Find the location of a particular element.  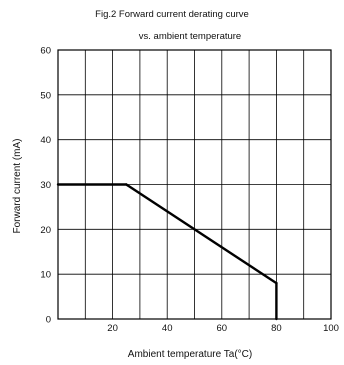

x-tick-labels: 20 40 60 80 100 is located at coordinates (223, 328).